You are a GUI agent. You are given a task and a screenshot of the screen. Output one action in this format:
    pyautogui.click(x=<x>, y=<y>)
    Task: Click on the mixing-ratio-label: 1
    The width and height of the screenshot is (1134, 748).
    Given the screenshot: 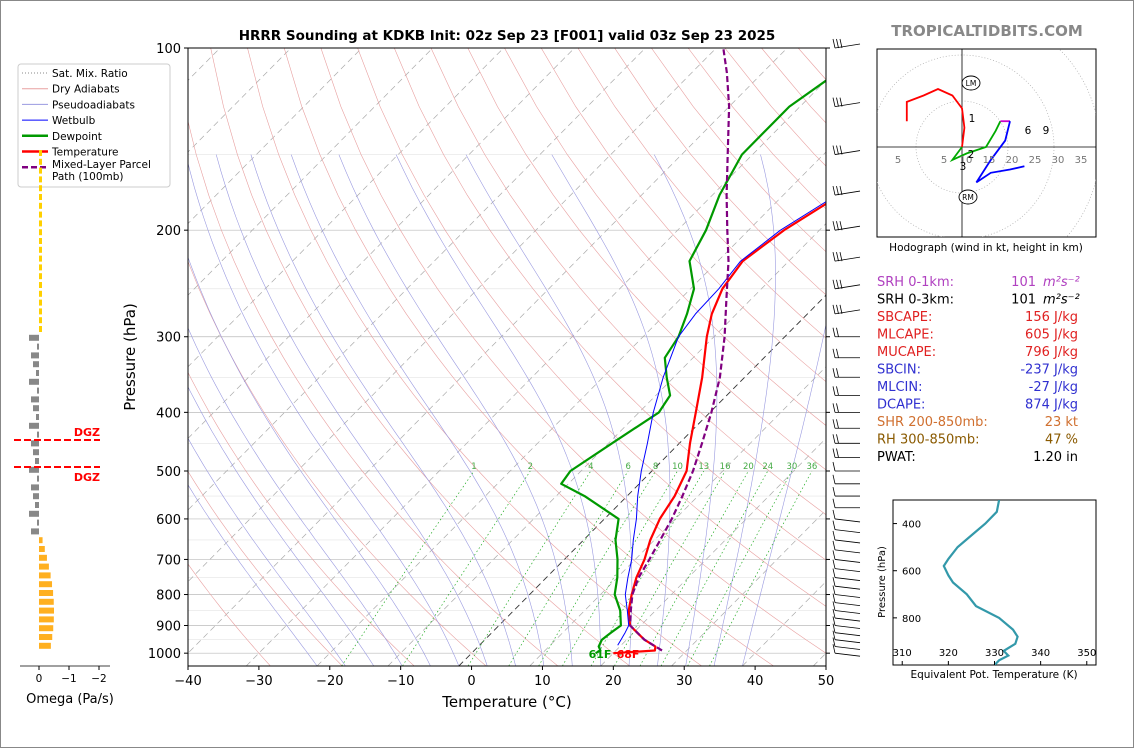 What is the action you would take?
    pyautogui.click(x=473, y=467)
    